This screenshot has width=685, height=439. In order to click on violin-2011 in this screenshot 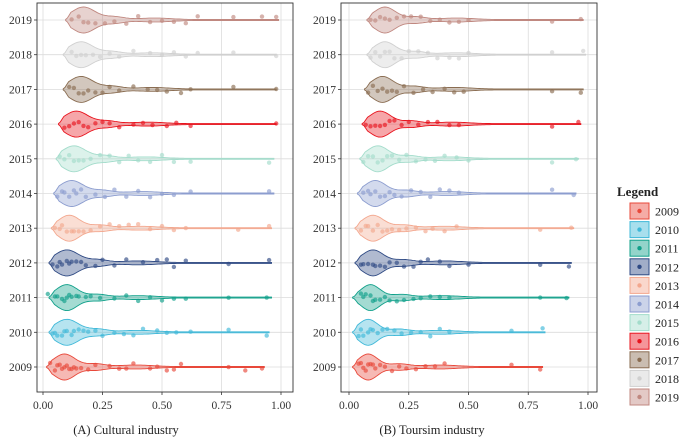, I will do `click(461, 298)`.